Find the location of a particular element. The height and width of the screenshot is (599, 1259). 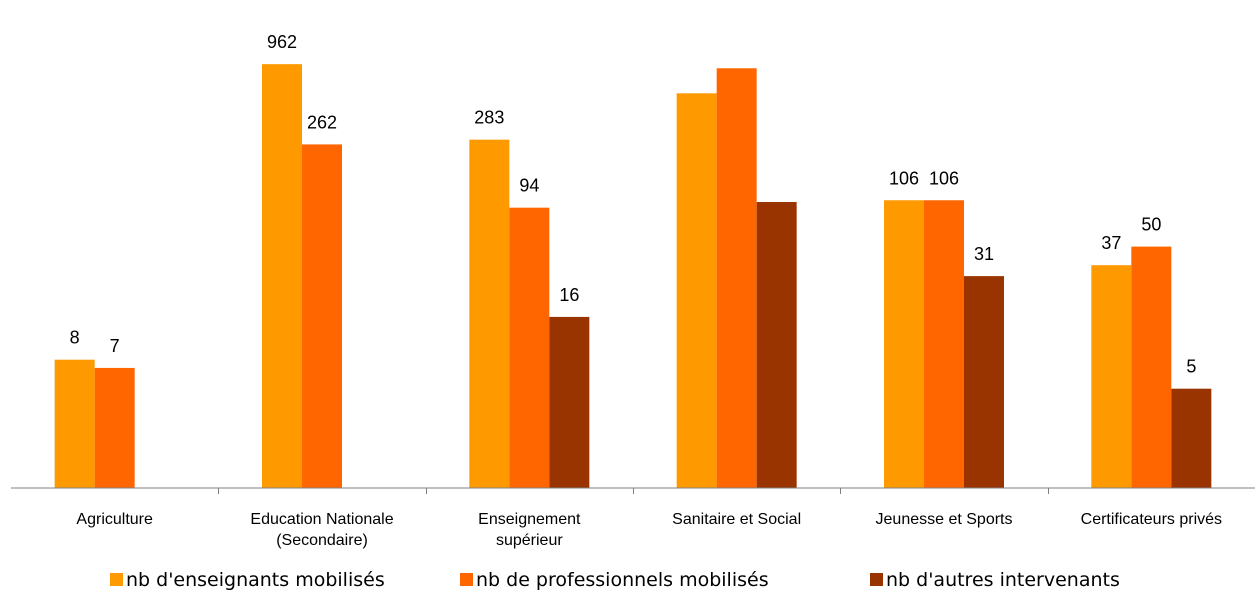

legend-label-2: nb de professionnels mobilisés is located at coordinates (622, 580).